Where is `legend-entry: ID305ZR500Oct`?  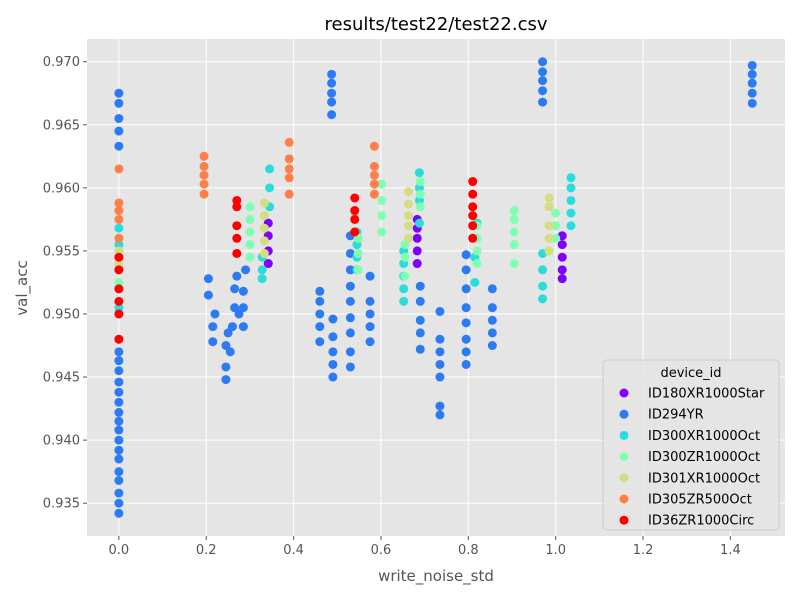
legend-entry: ID305ZR500Oct is located at coordinates (700, 500).